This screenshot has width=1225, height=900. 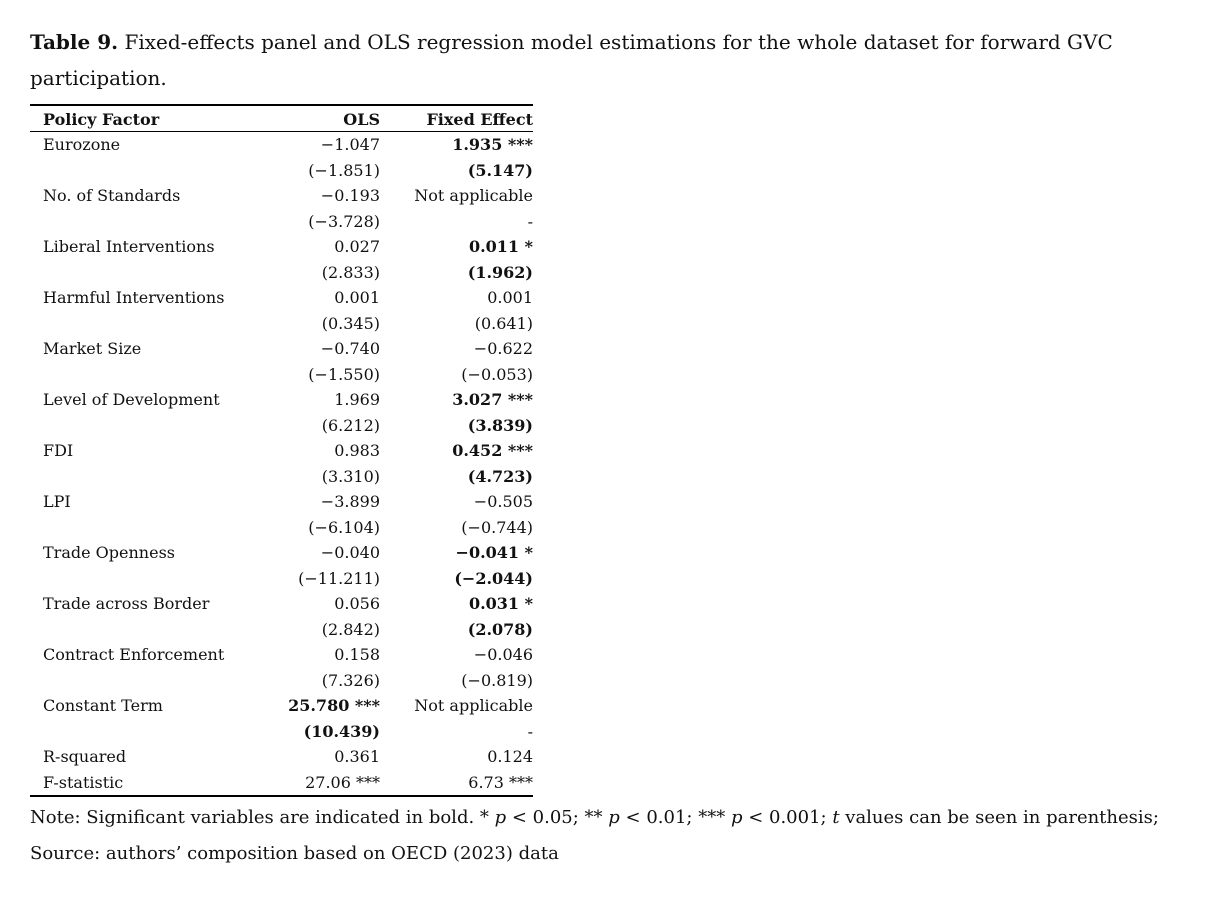 I want to click on header-row: Policy Factor OLS Fixed Effect, so click(x=281, y=119).